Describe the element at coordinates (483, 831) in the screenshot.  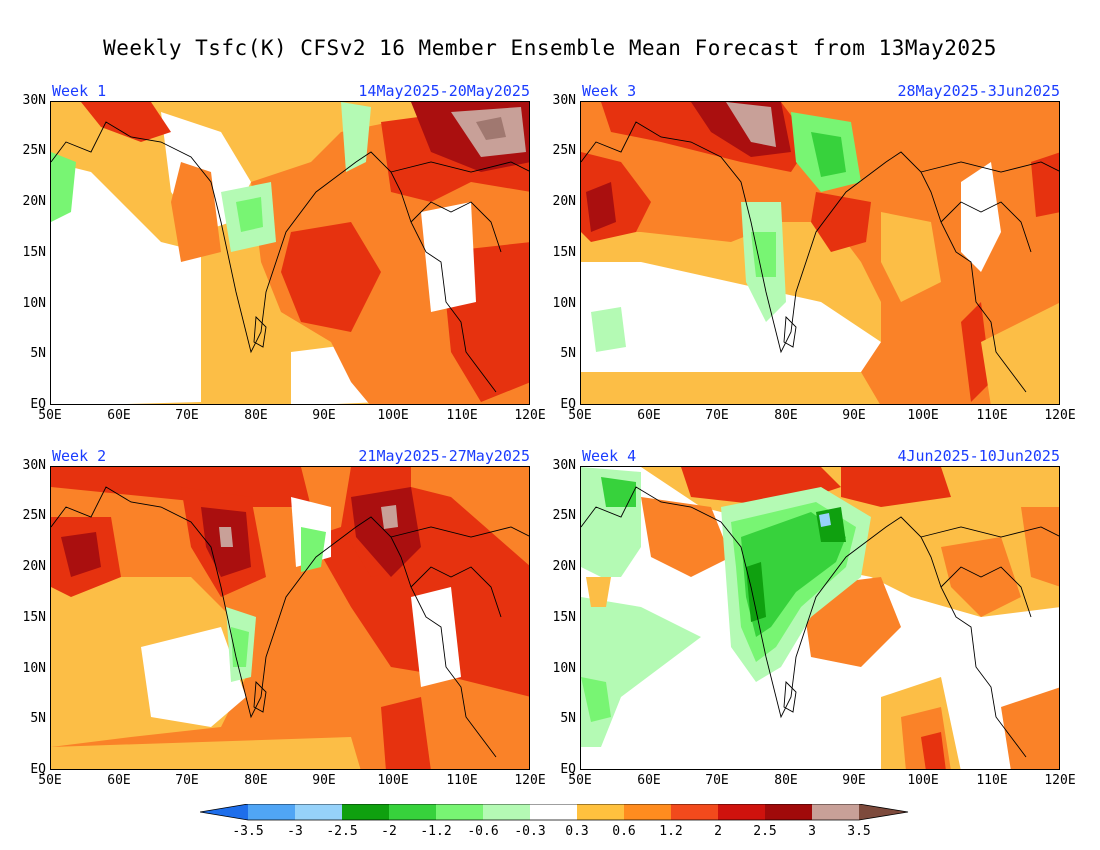
I see `legend-label: -0.6` at that location.